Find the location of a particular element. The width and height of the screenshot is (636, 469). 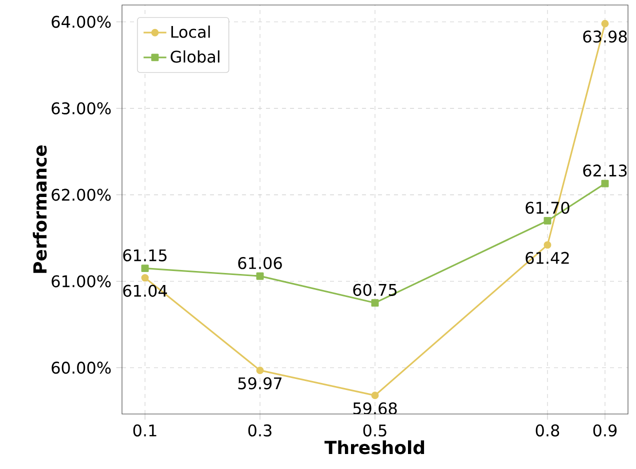

data-label: 59.68 is located at coordinates (375, 408).